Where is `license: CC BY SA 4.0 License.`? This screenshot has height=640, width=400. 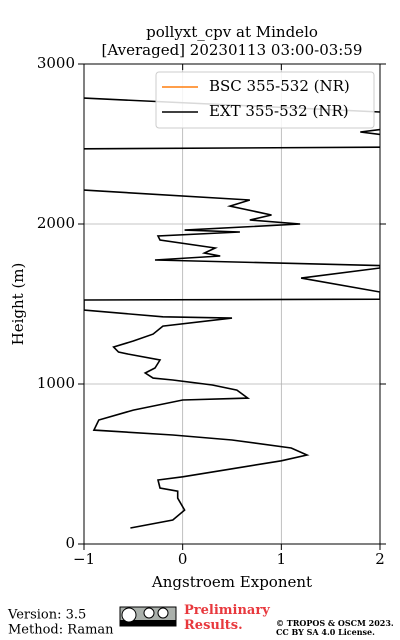
license: CC BY SA 4.0 License. is located at coordinates (325, 632).